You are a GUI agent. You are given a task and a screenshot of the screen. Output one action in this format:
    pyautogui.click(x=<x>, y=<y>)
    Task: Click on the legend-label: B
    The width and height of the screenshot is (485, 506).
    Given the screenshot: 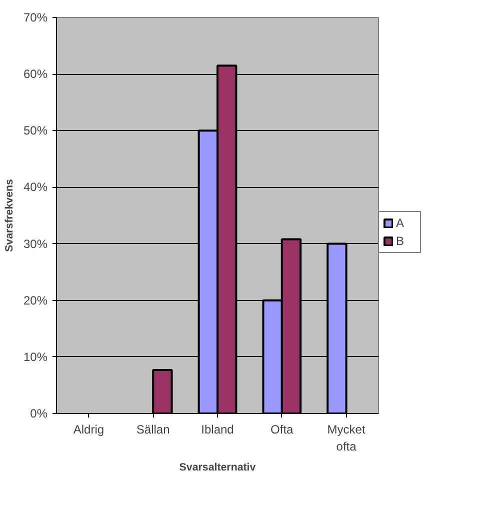 What is the action you would take?
    pyautogui.click(x=401, y=241)
    